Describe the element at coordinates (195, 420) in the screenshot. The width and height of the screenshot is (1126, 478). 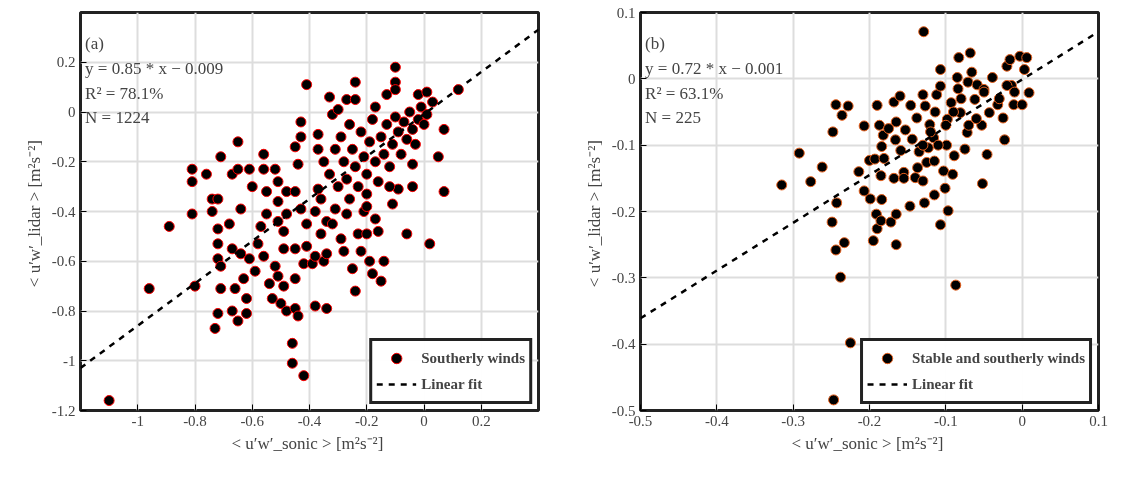
I see `x-tick-label: -0.8` at that location.